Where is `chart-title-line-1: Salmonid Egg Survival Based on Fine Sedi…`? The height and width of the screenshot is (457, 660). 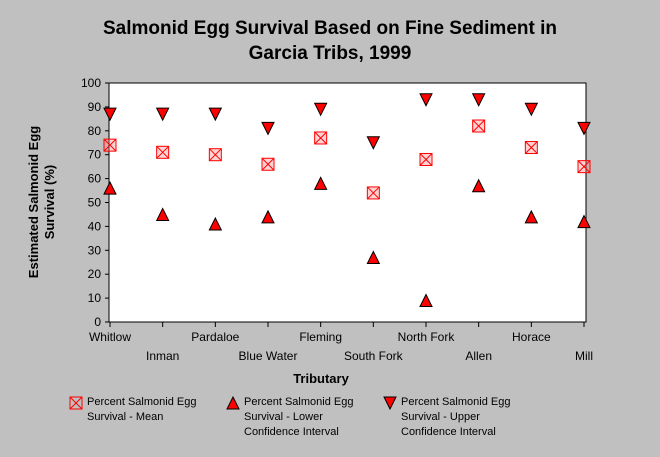
chart-title-line-1: Salmonid Egg Survival Based on Fine Sedi… is located at coordinates (330, 28).